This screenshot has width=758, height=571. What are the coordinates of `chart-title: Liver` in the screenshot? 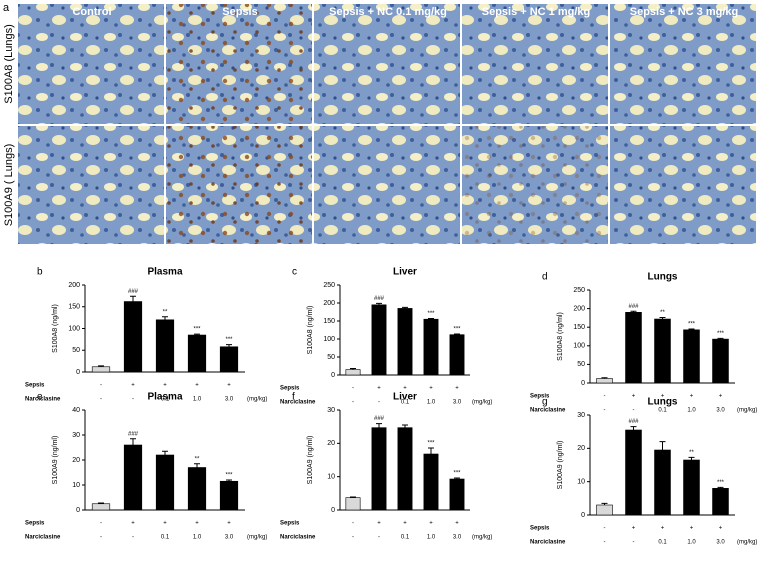 It's located at (405, 397).